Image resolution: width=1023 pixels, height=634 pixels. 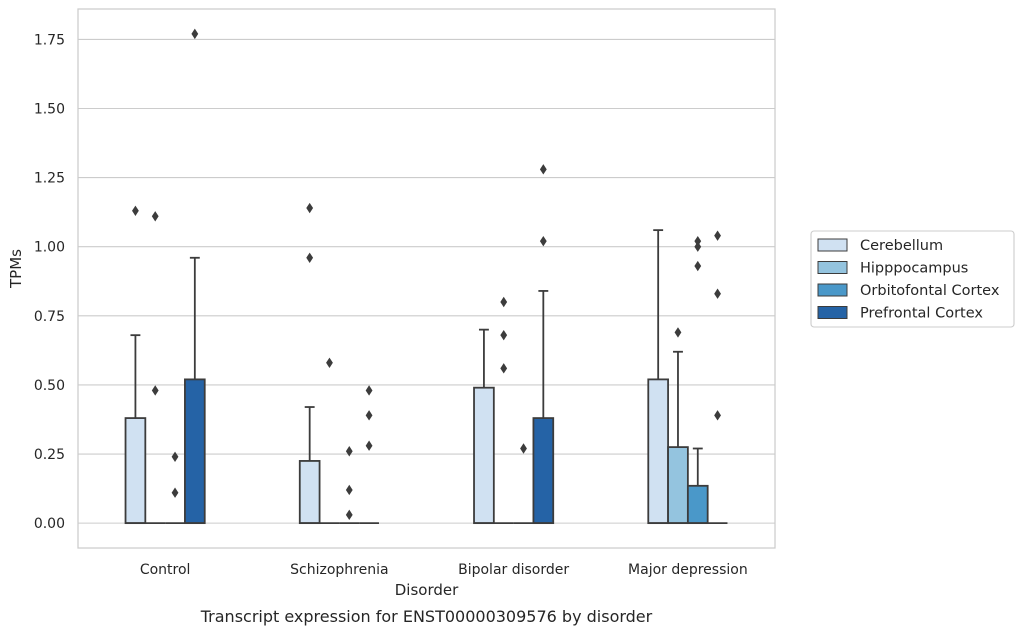 I want to click on x-tick-label: Major depression, so click(x=688, y=570).